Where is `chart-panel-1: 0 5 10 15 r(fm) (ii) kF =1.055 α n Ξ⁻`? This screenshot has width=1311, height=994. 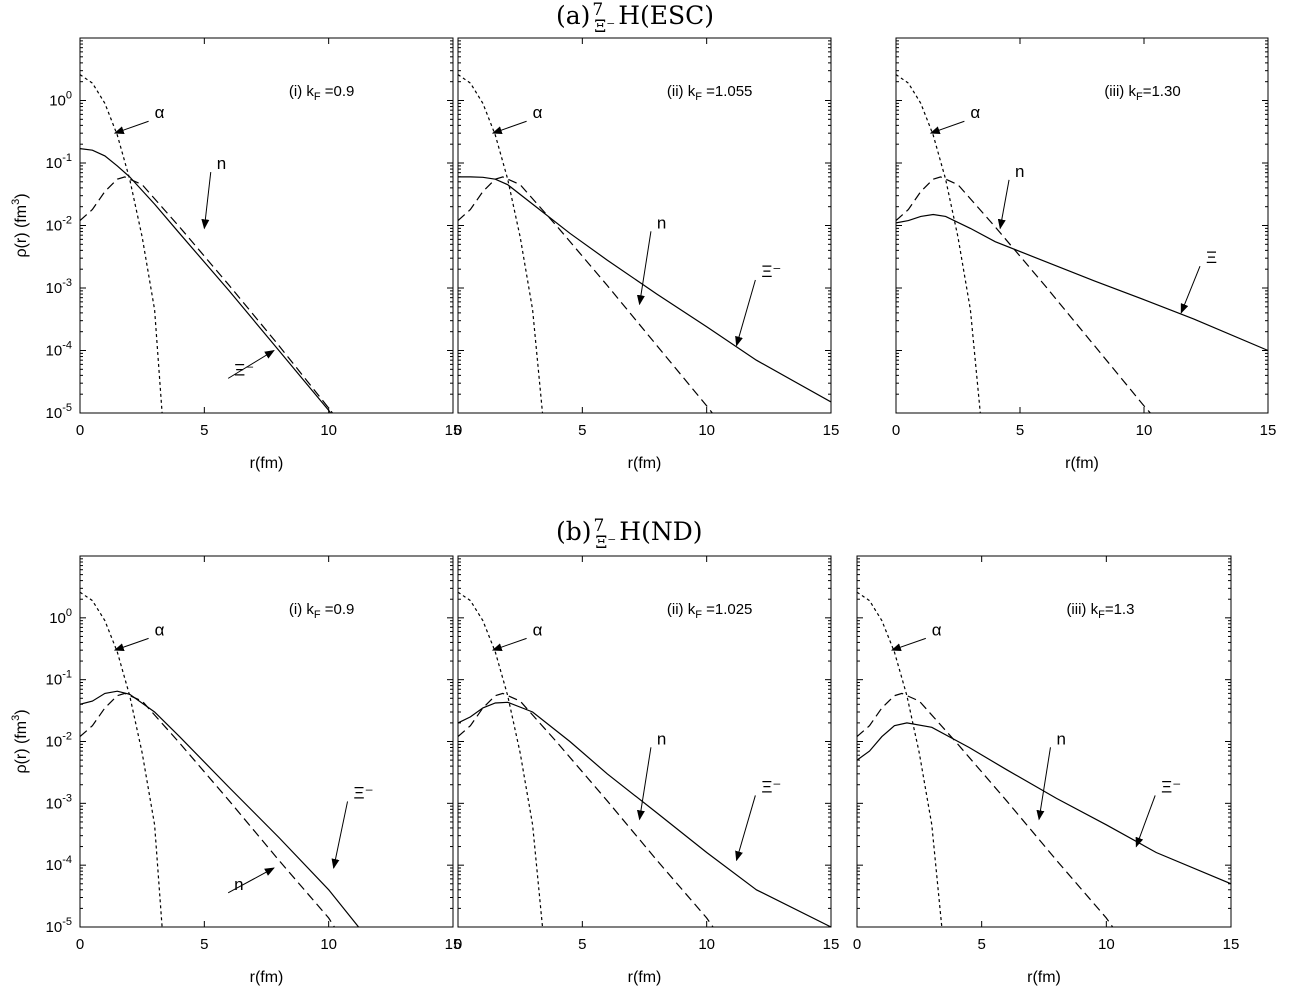 chart-panel-1: 0 5 10 15 r(fm) (ii) kF =1.055 α n Ξ⁻ is located at coordinates (647, 254).